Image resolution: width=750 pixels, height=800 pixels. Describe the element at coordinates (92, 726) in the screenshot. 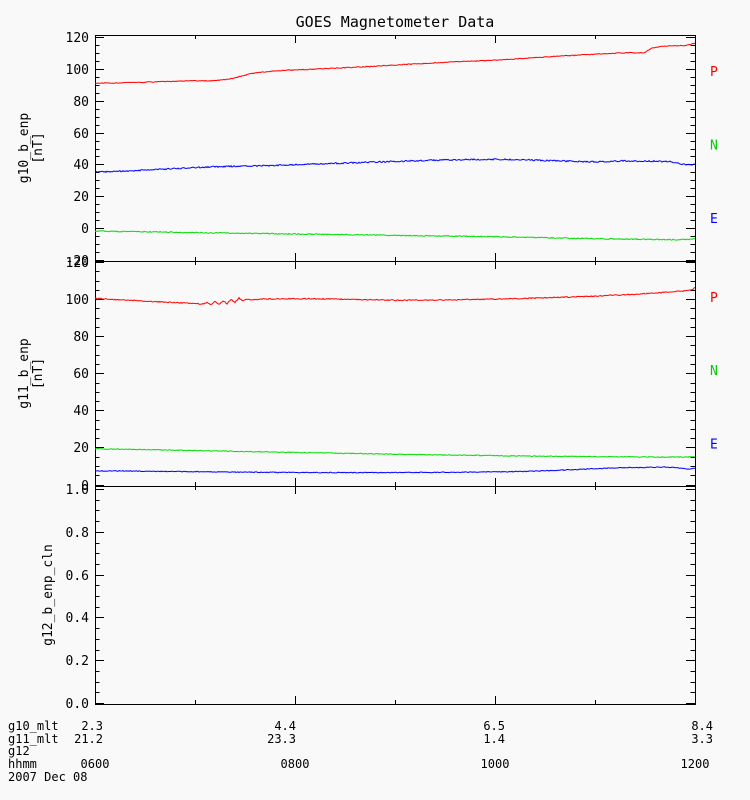

I see `footer-value: 2.3` at that location.